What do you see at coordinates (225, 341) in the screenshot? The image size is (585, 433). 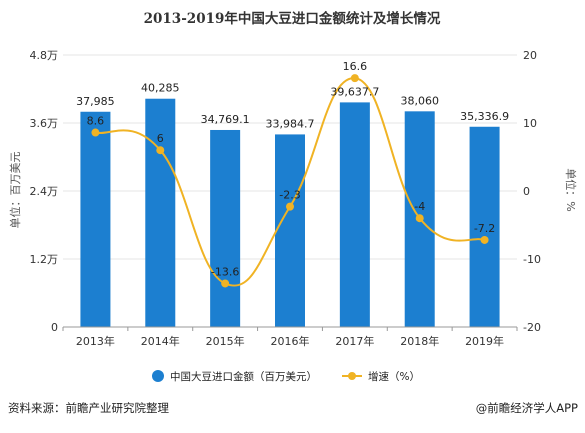 I see `x-tick-label: 2015年` at bounding box center [225, 341].